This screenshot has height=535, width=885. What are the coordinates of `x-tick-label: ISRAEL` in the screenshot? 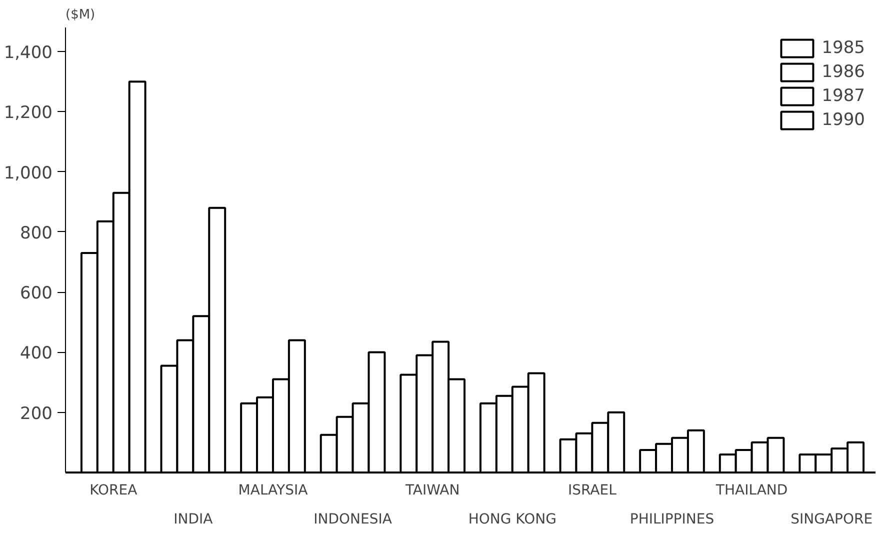 It's located at (592, 490).